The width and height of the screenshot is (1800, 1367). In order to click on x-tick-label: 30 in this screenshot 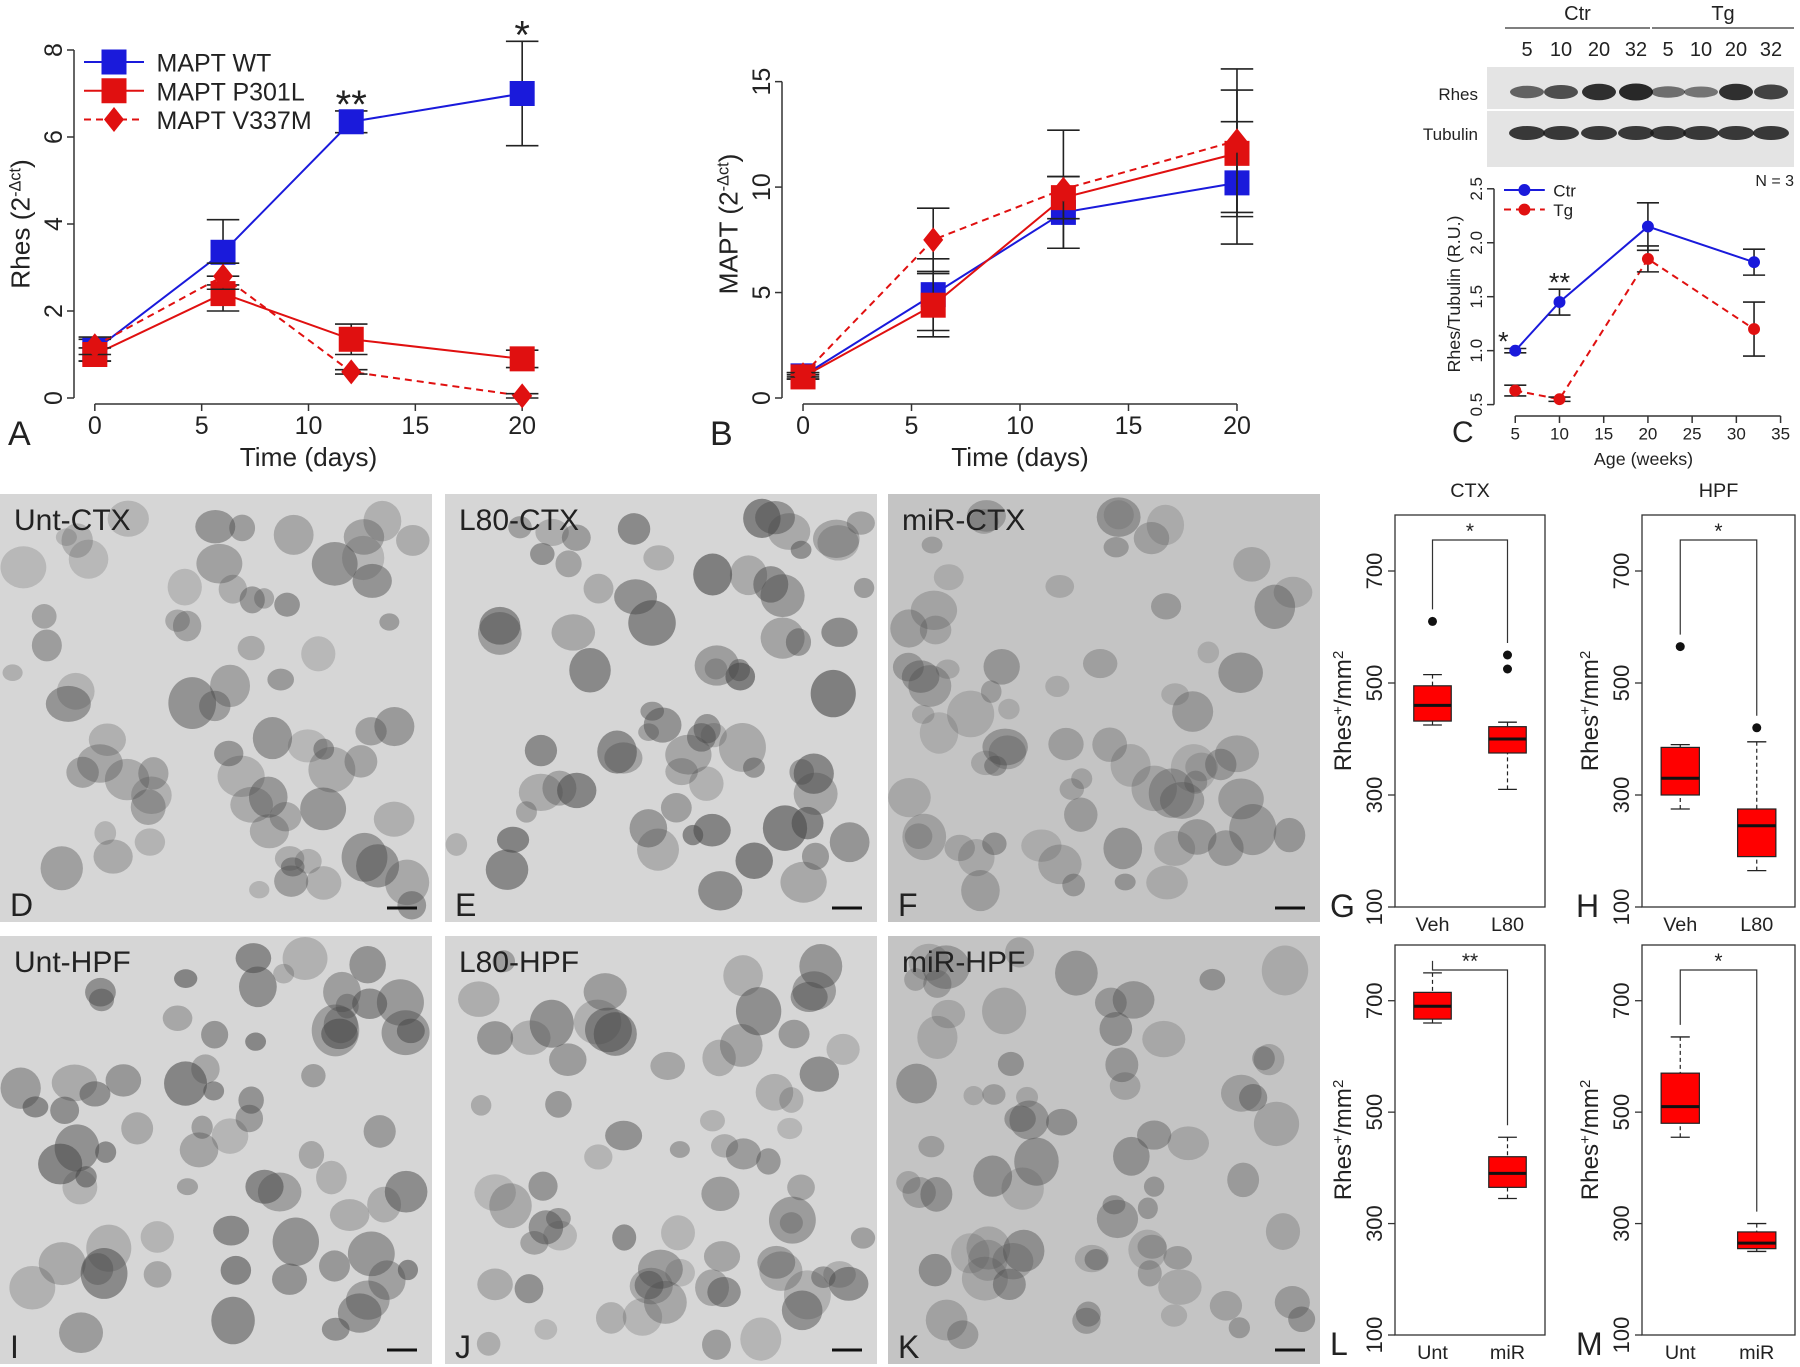, I will do `click(1736, 434)`.